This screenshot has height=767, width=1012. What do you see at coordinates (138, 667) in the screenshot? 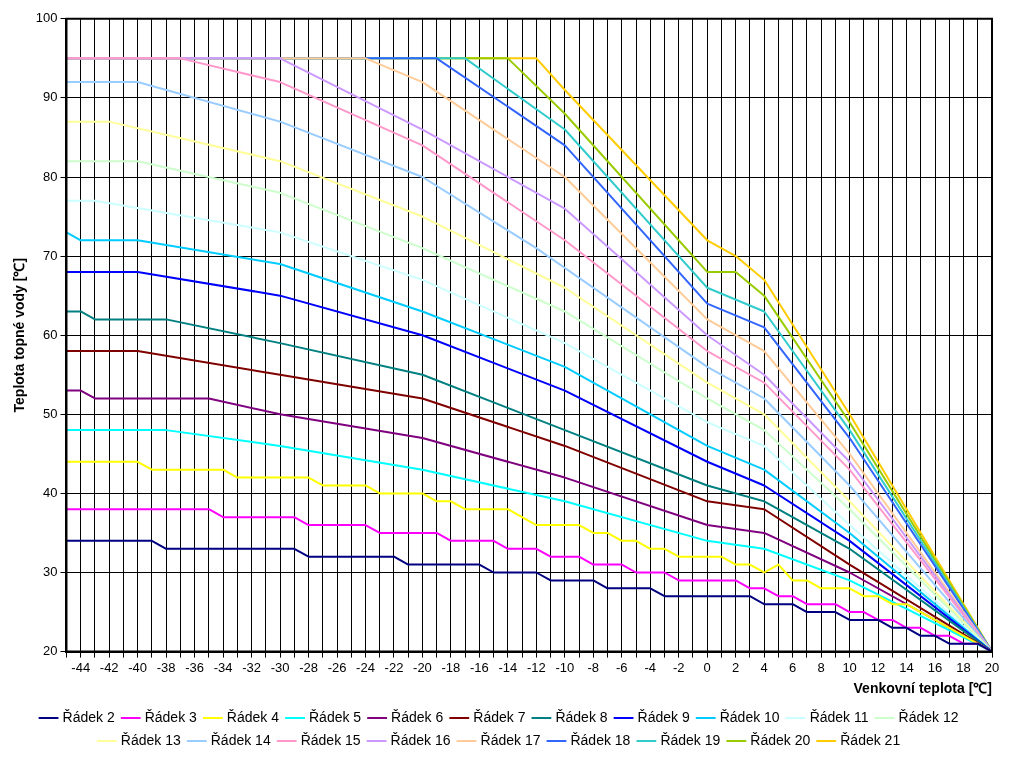
I see `x-tick-label: -40` at bounding box center [138, 667].